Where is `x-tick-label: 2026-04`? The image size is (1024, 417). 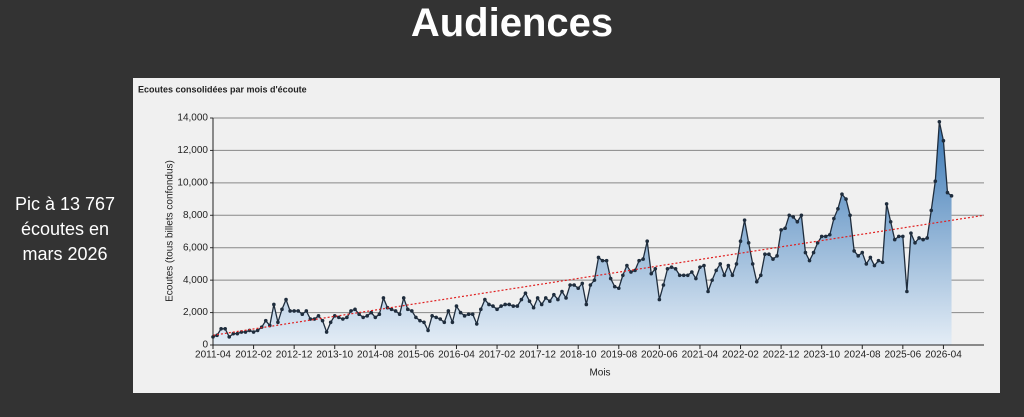
x-tick-label: 2026-04 is located at coordinates (943, 355).